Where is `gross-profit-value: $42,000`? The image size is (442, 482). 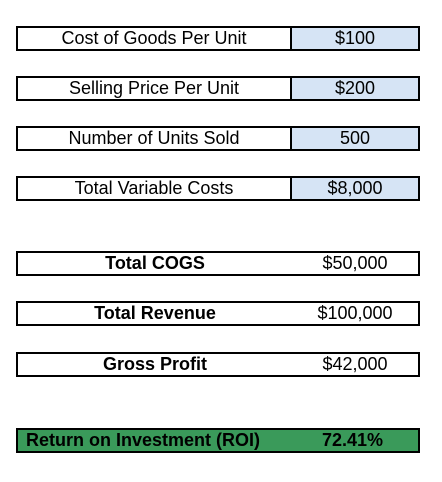 gross-profit-value: $42,000 is located at coordinates (355, 364).